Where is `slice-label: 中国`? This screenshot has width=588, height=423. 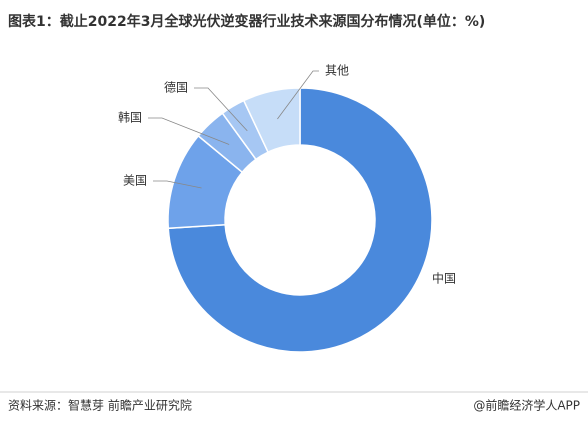
slice-label: 中国 is located at coordinates (444, 278).